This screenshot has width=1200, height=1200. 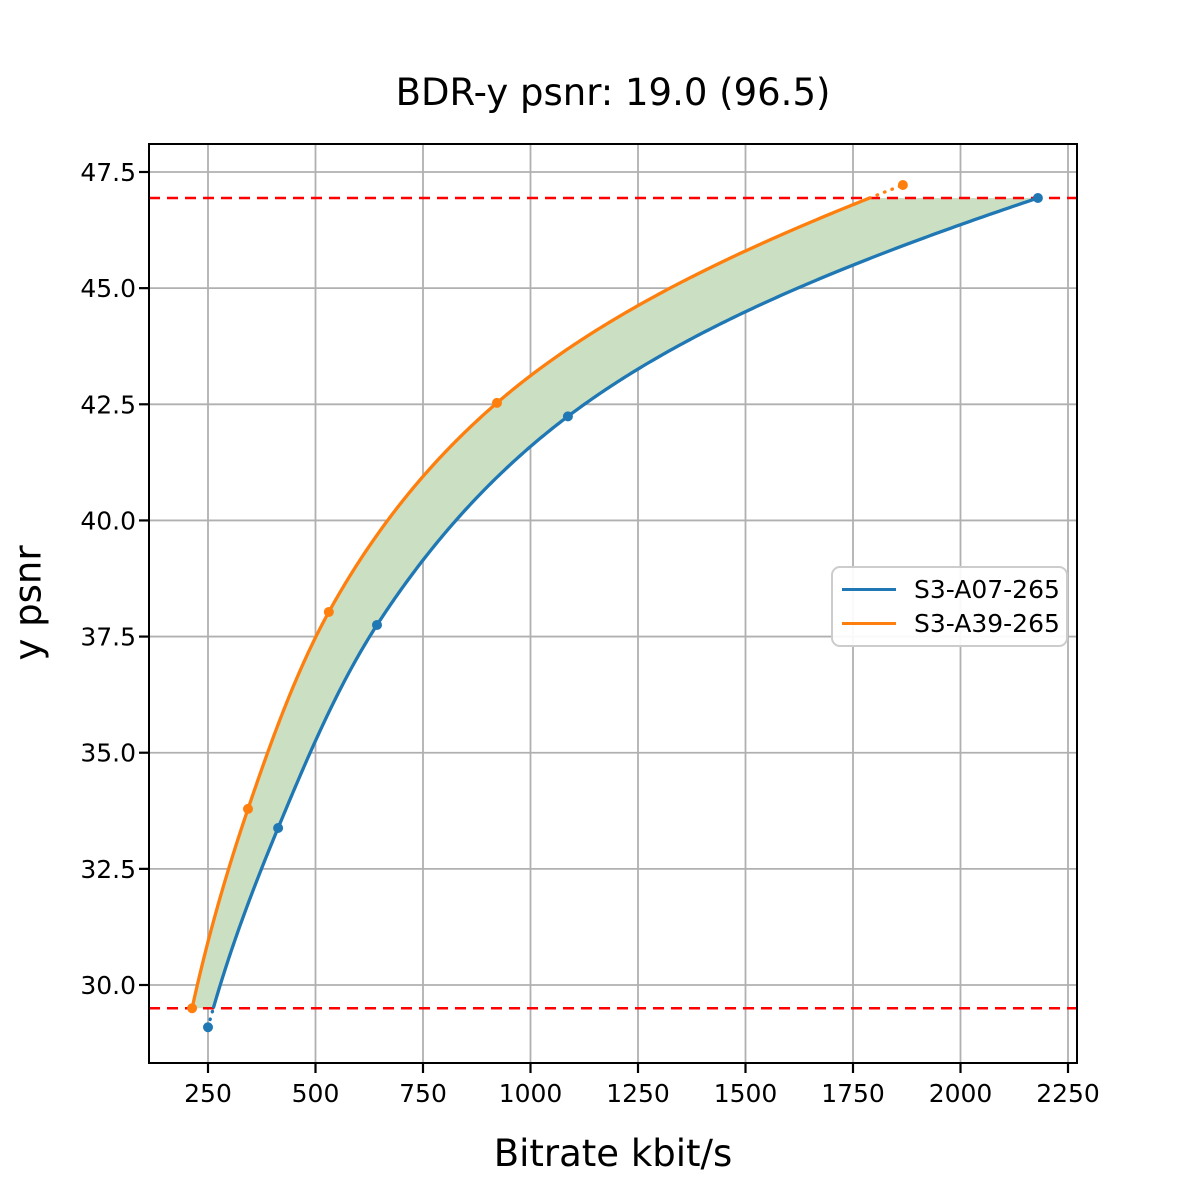 What do you see at coordinates (613, 1153) in the screenshot?
I see `x-axis-label: Bitrate kbit/s` at bounding box center [613, 1153].